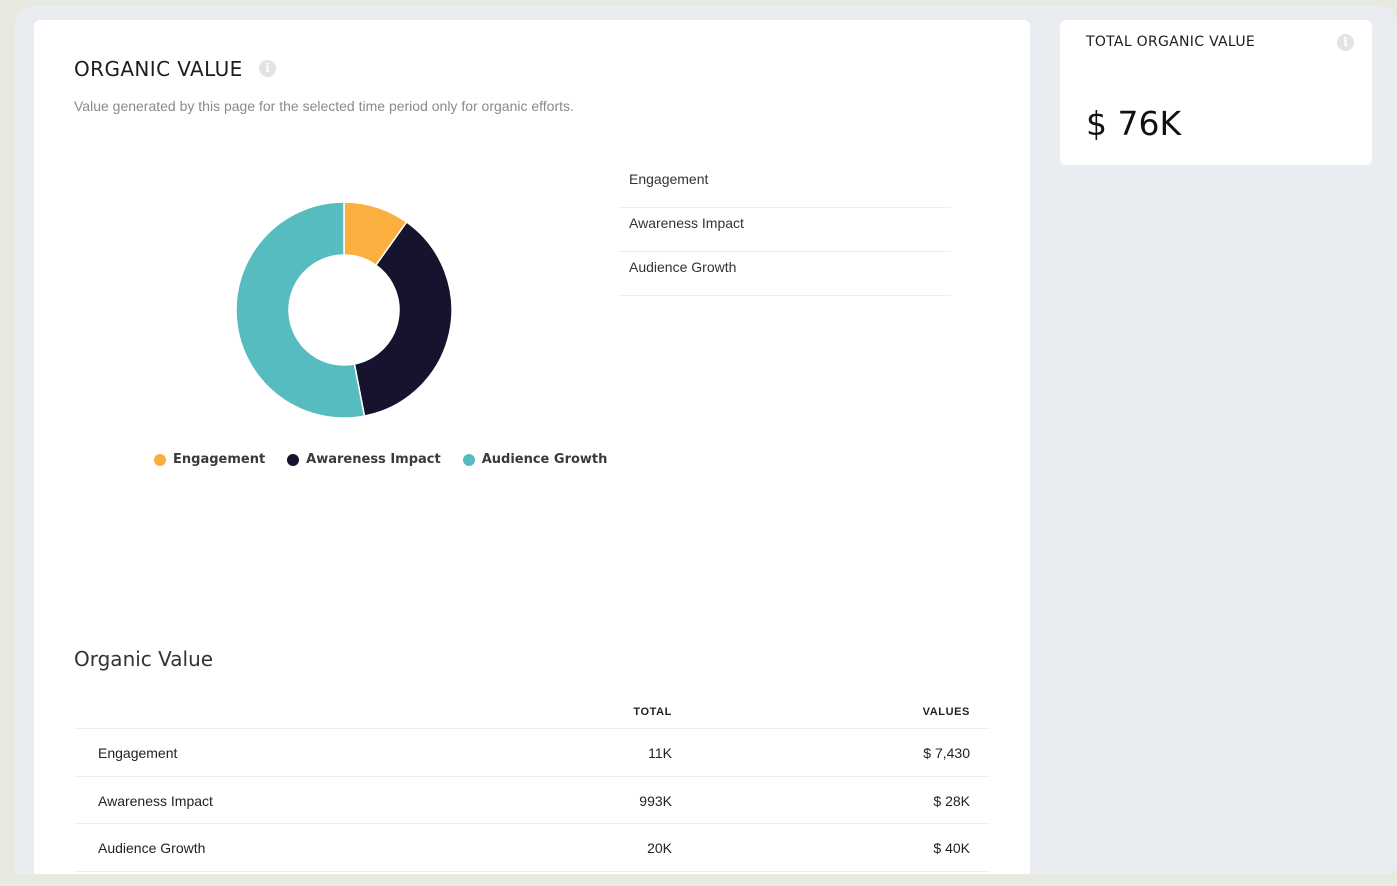 The width and height of the screenshot is (1397, 886). I want to click on page-title: ORGANIC VALUE, so click(158, 69).